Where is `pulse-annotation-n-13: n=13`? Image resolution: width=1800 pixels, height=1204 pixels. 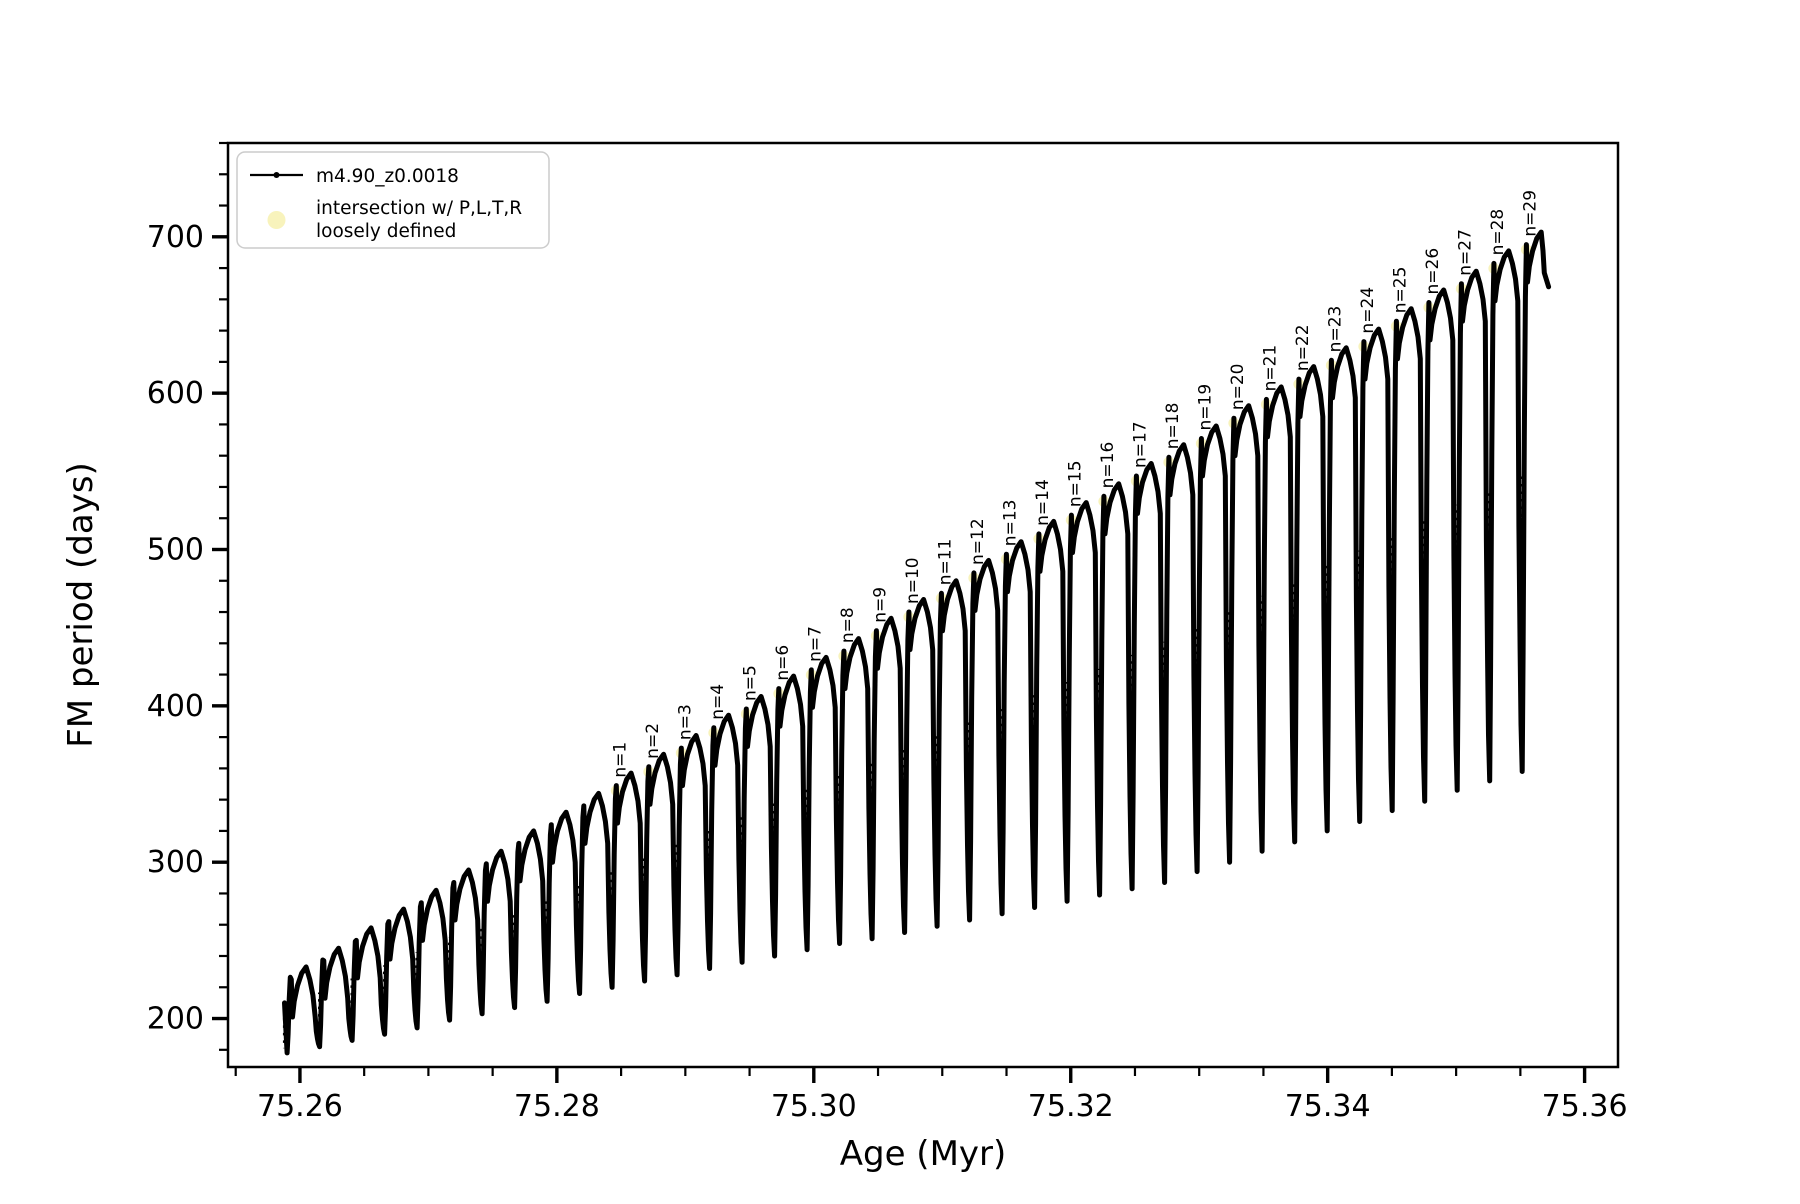 pulse-annotation-n-13: n=13 is located at coordinates (1010, 523).